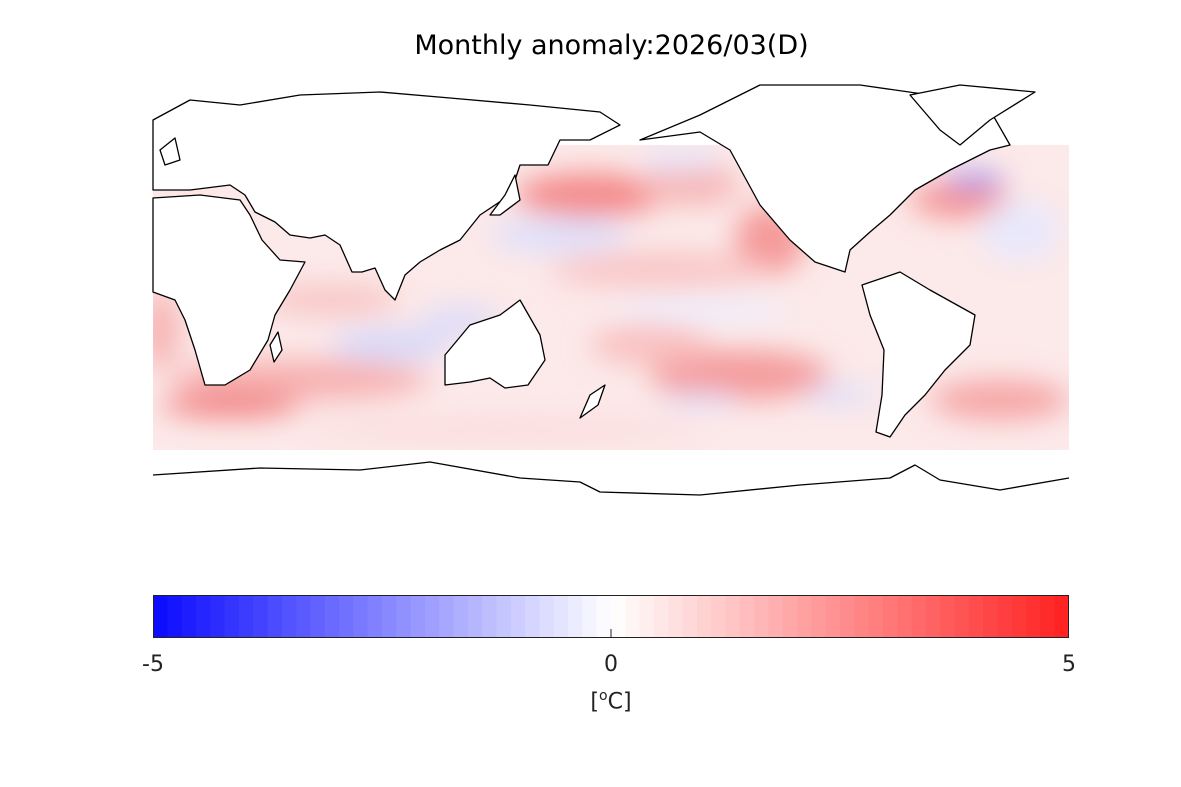  What do you see at coordinates (918, 354) in the screenshot?
I see `south-america-landmass` at bounding box center [918, 354].